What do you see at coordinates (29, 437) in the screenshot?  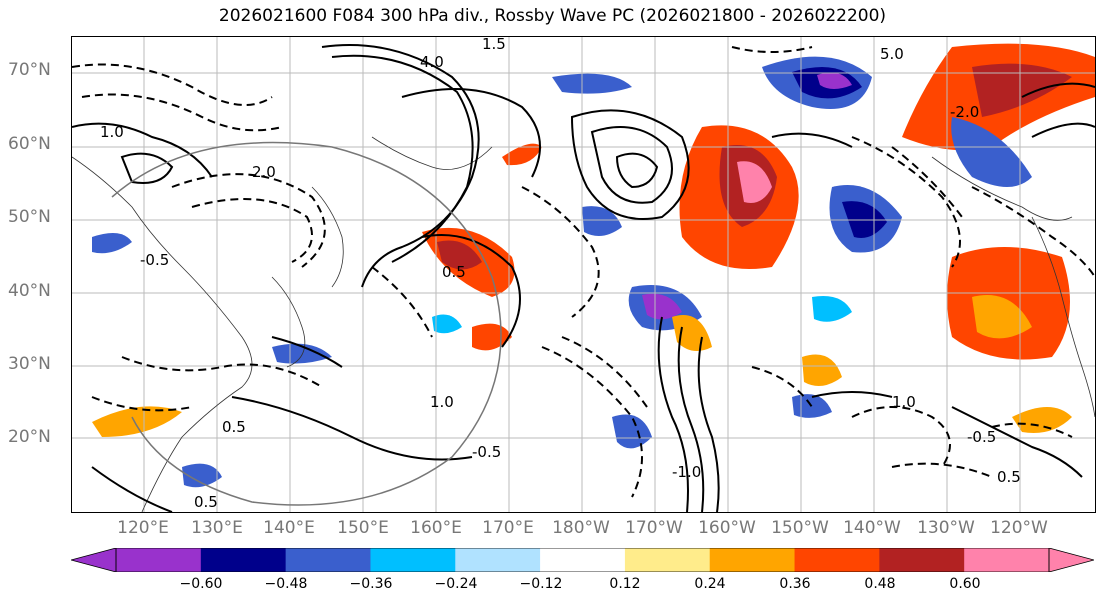 I see `lat-label-20n: 20°N` at bounding box center [29, 437].